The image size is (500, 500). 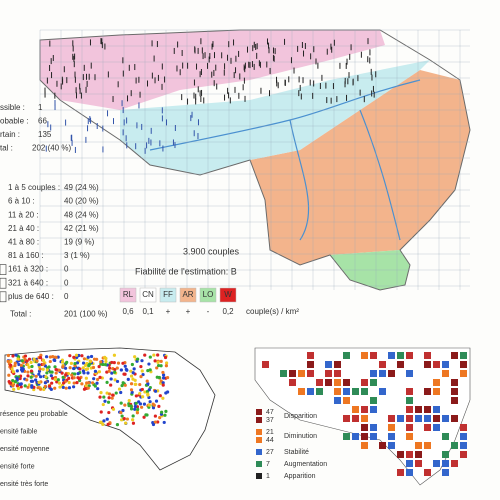 What do you see at coordinates (364, 414) in the screenshot?
I see `trend-squares` at bounding box center [364, 414].